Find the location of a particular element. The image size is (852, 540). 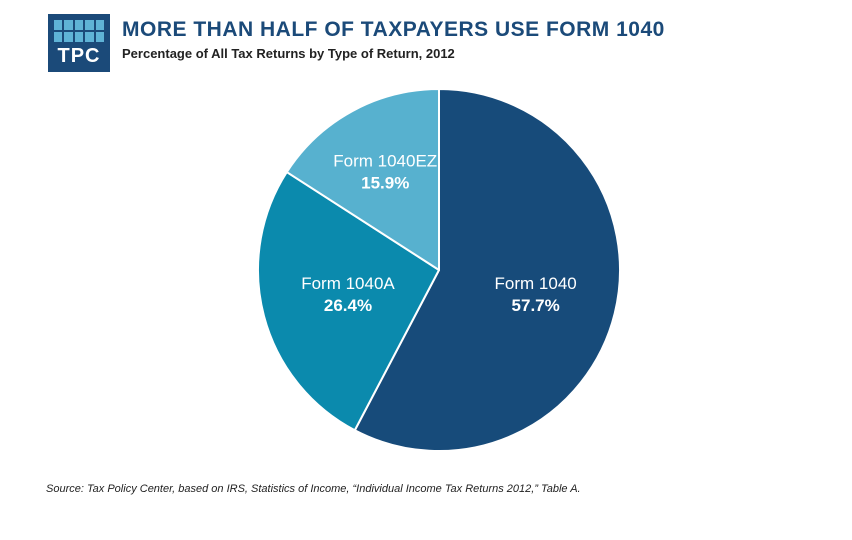

slice-label: Form 1040A is located at coordinates (348, 283).